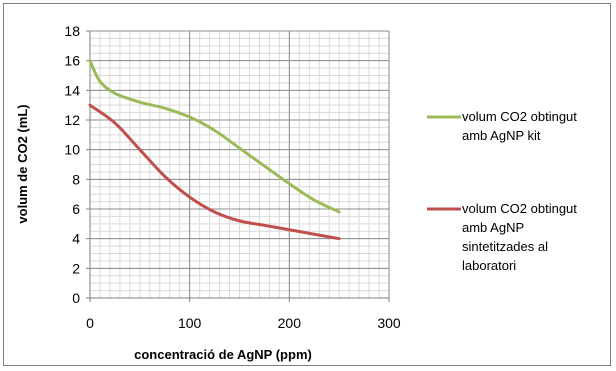 Image resolution: width=616 pixels, height=371 pixels. Describe the element at coordinates (76, 239) in the screenshot. I see `y-tick-label: 4` at that location.